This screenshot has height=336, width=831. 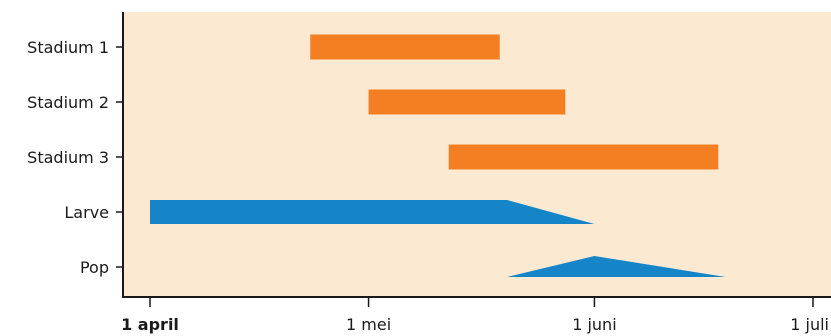 I want to click on x-tick-label-1-juli: 1 juli, so click(x=809, y=324).